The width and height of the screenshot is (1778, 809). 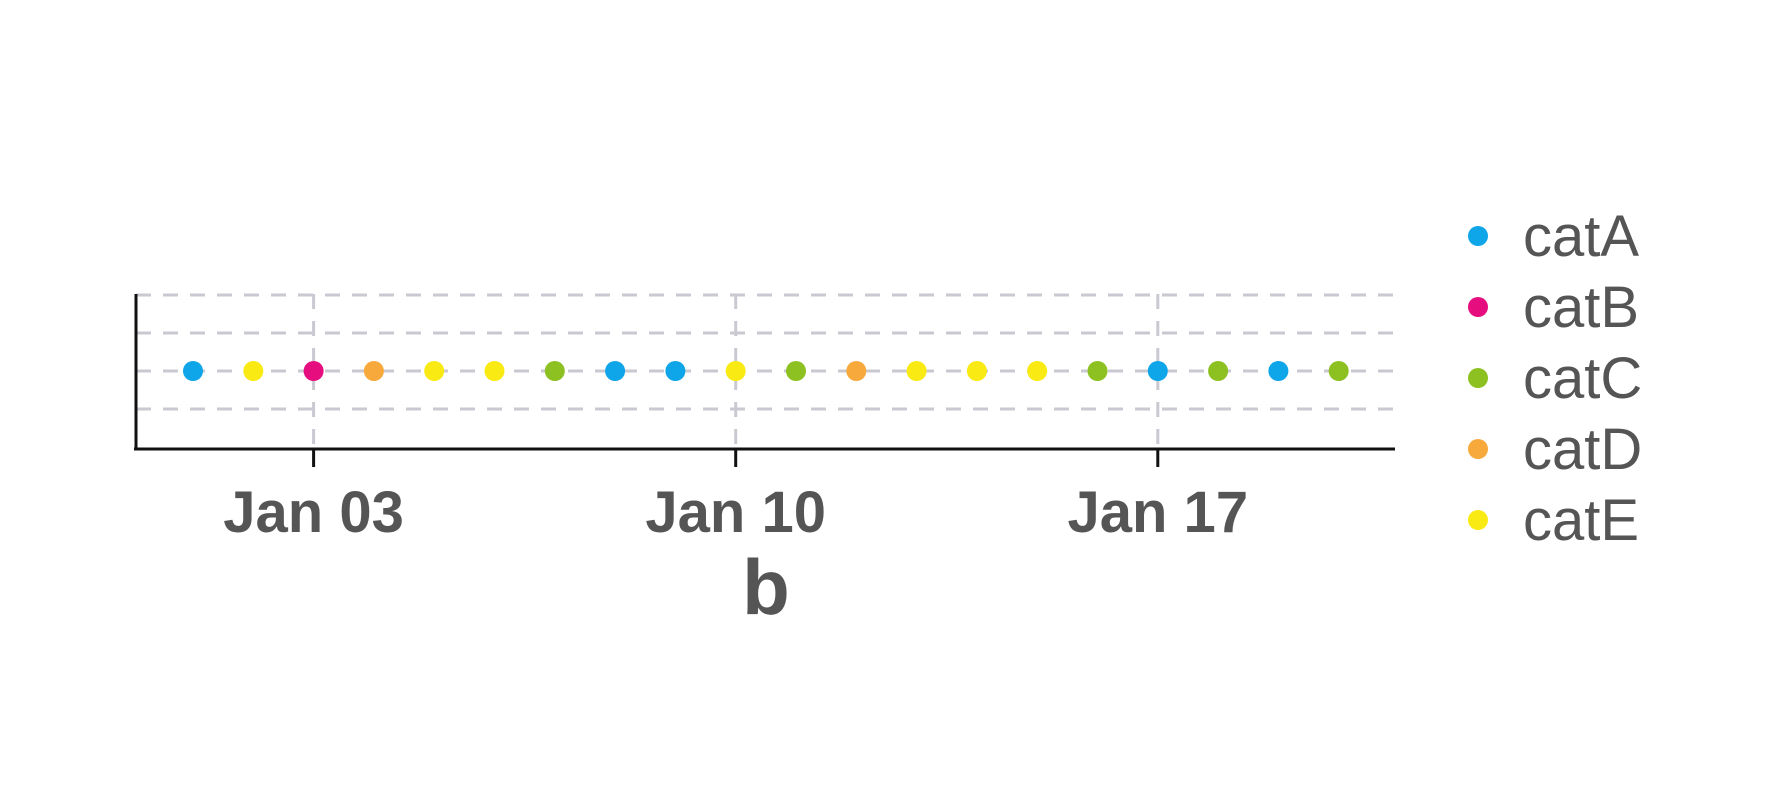 I want to click on legend-label-catB: catB, so click(x=1581, y=307).